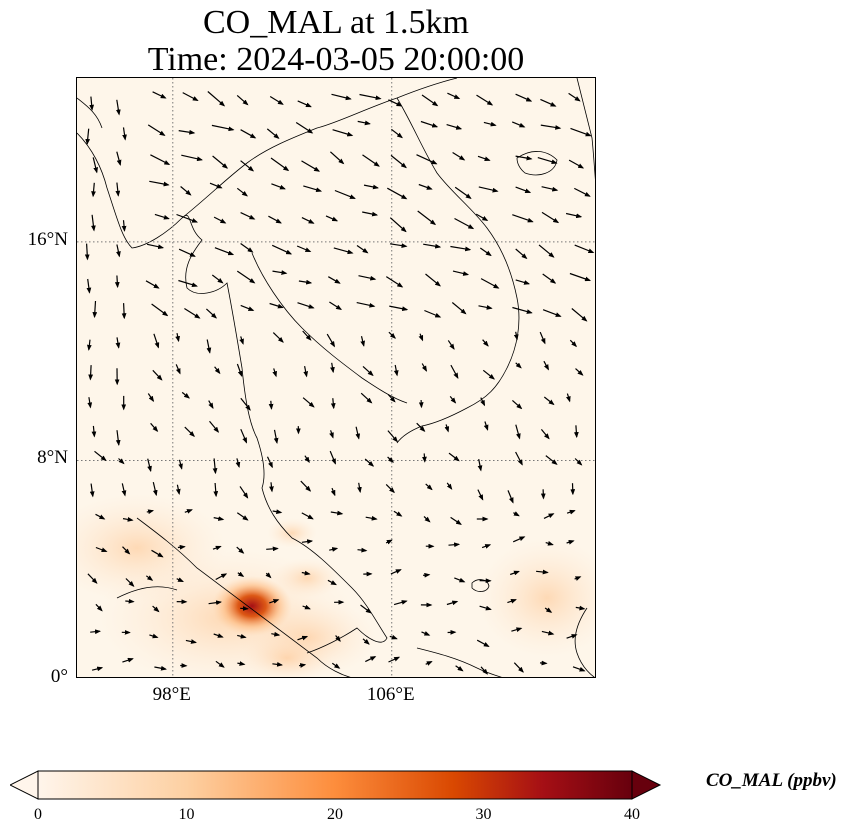 The image size is (860, 836). Describe the element at coordinates (336, 59) in the screenshot. I see `map-title-time: Time: 2024-03-05 20:00:00` at that location.